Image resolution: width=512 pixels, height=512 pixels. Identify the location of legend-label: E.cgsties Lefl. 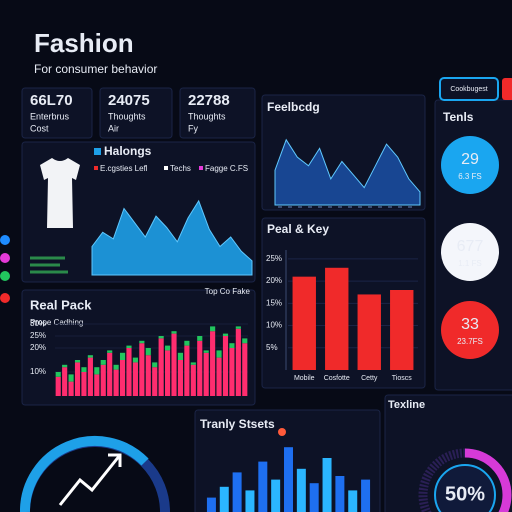
(124, 168).